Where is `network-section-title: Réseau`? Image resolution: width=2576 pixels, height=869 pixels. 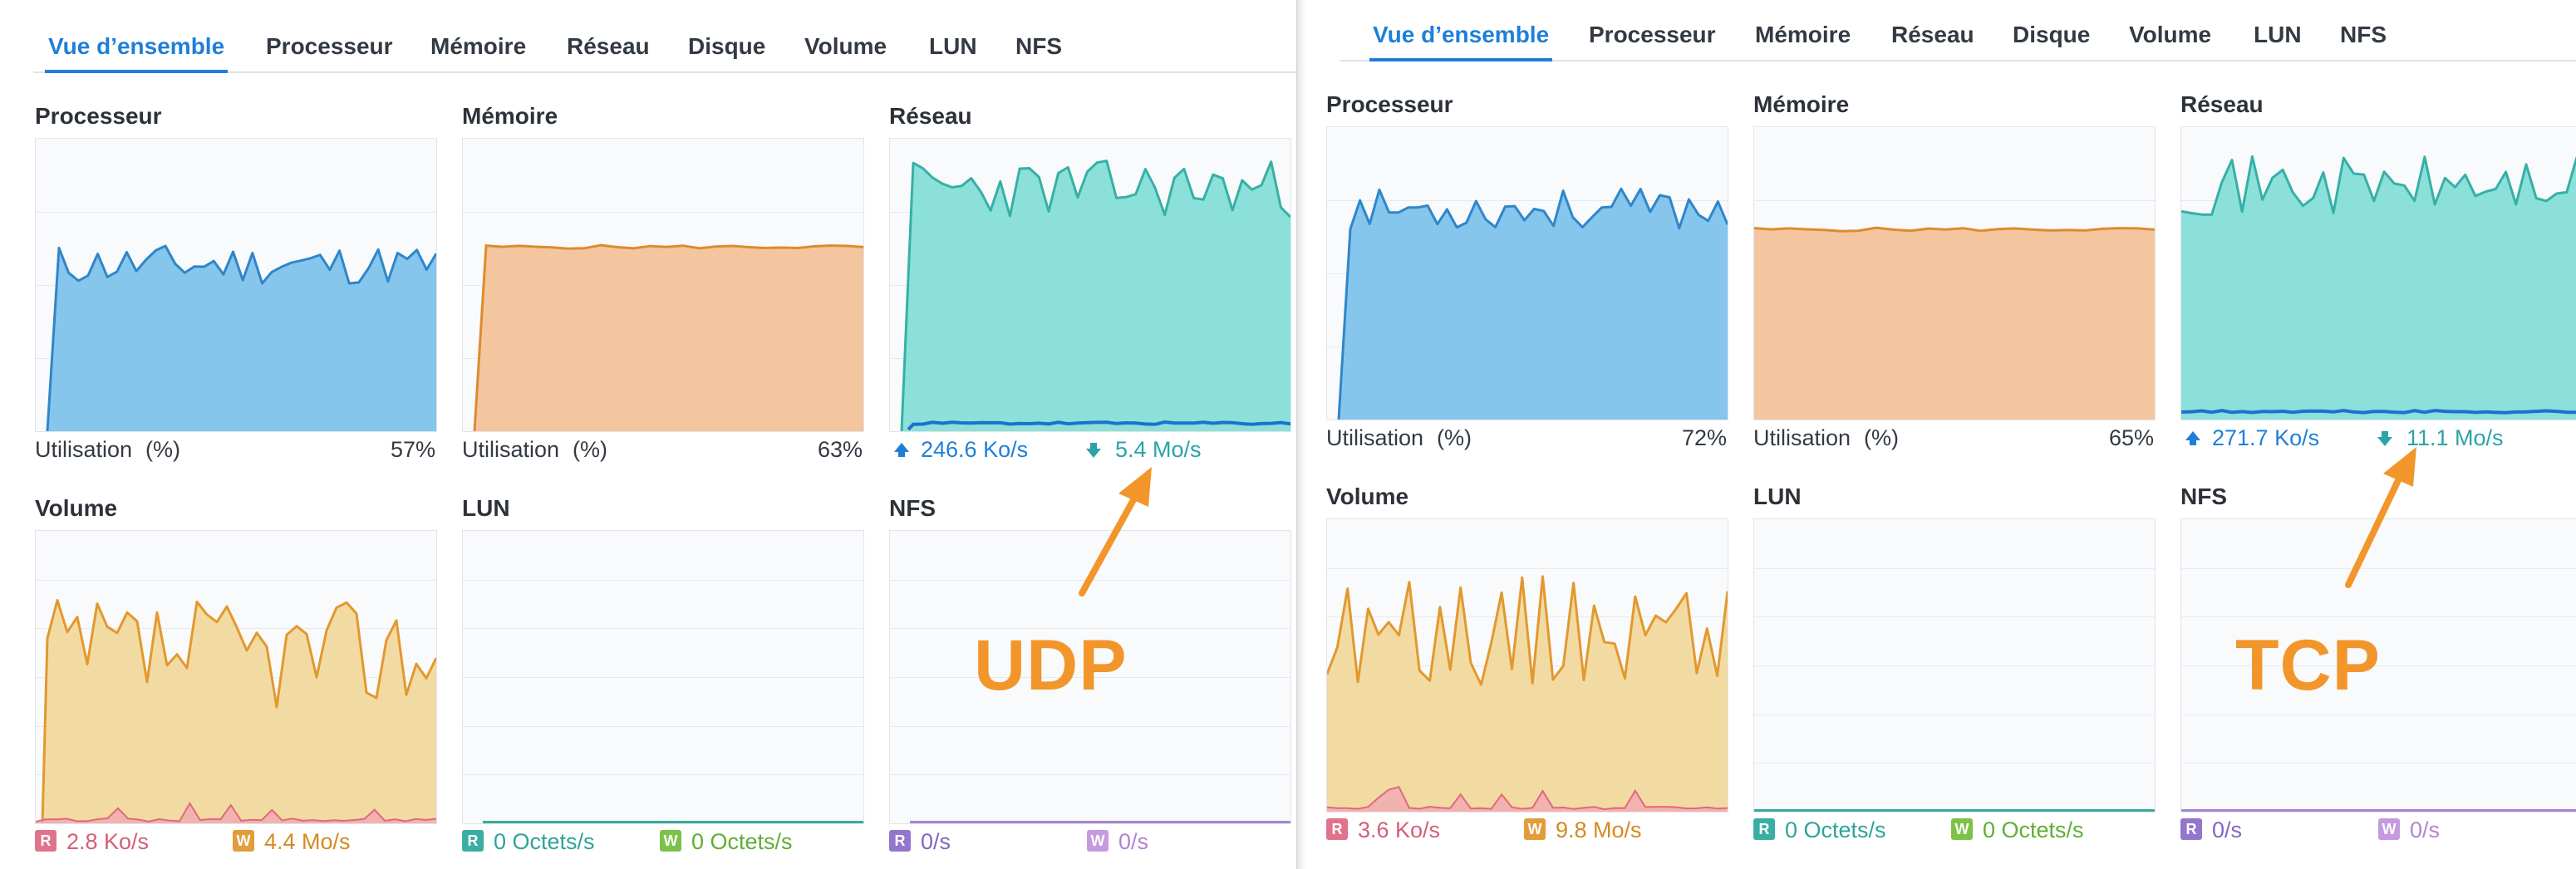 network-section-title: Réseau is located at coordinates (2222, 104).